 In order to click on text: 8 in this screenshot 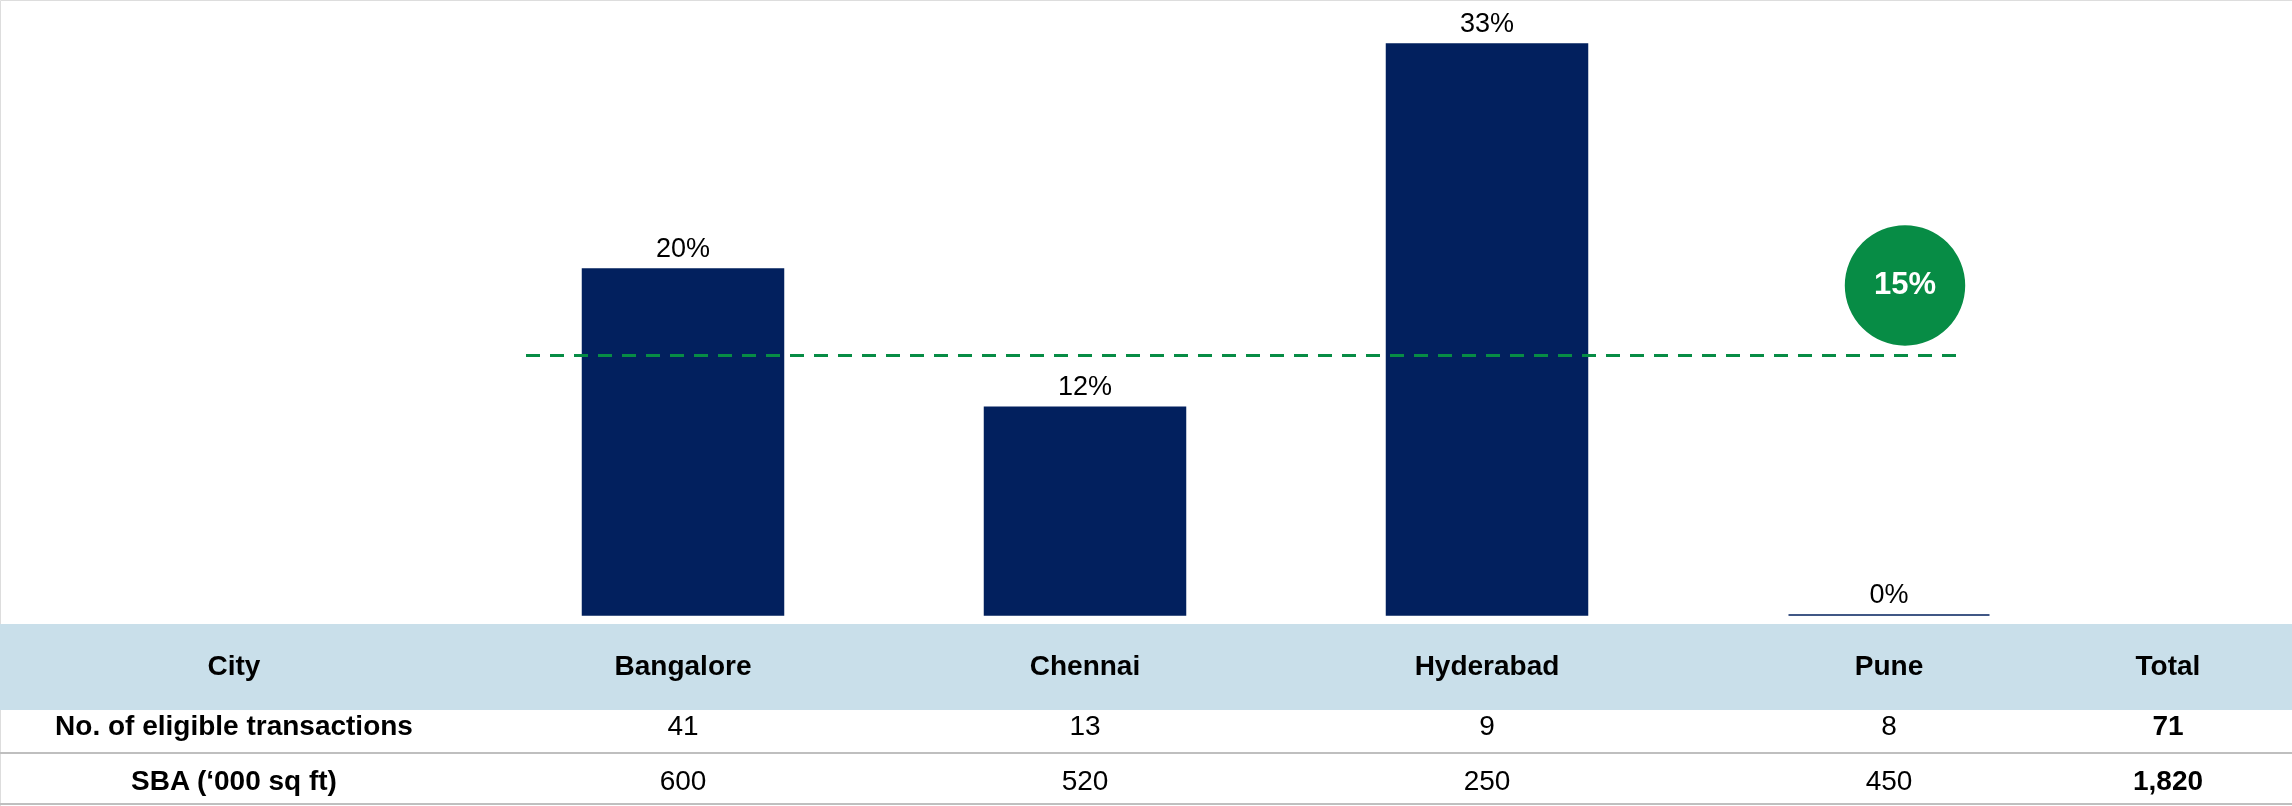, I will do `click(1889, 725)`.